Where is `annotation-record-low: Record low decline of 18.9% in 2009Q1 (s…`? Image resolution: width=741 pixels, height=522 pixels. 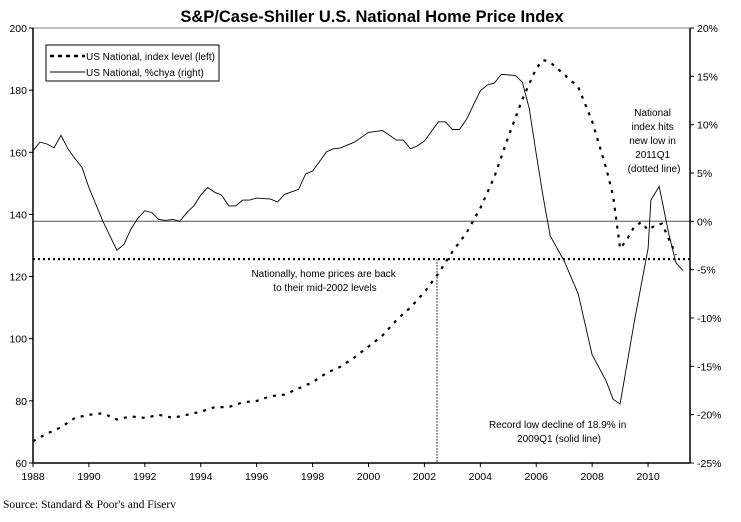
annotation-record-low: Record low decline of 18.9% in 2009Q1 (s… is located at coordinates (559, 432).